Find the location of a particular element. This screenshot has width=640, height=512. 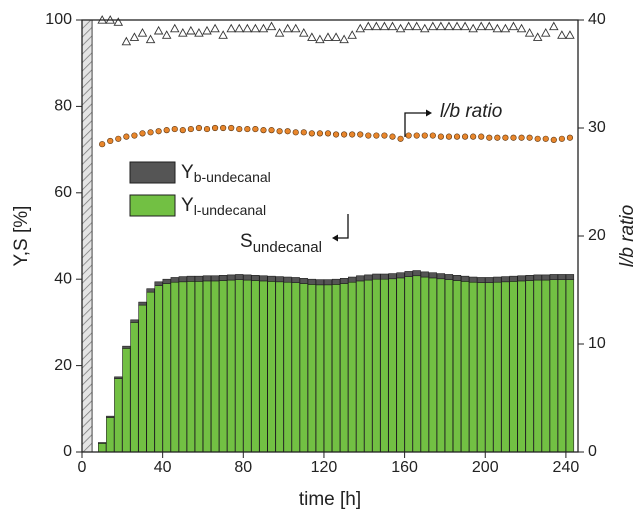

y-tick-label: 0 is located at coordinates (67, 451).